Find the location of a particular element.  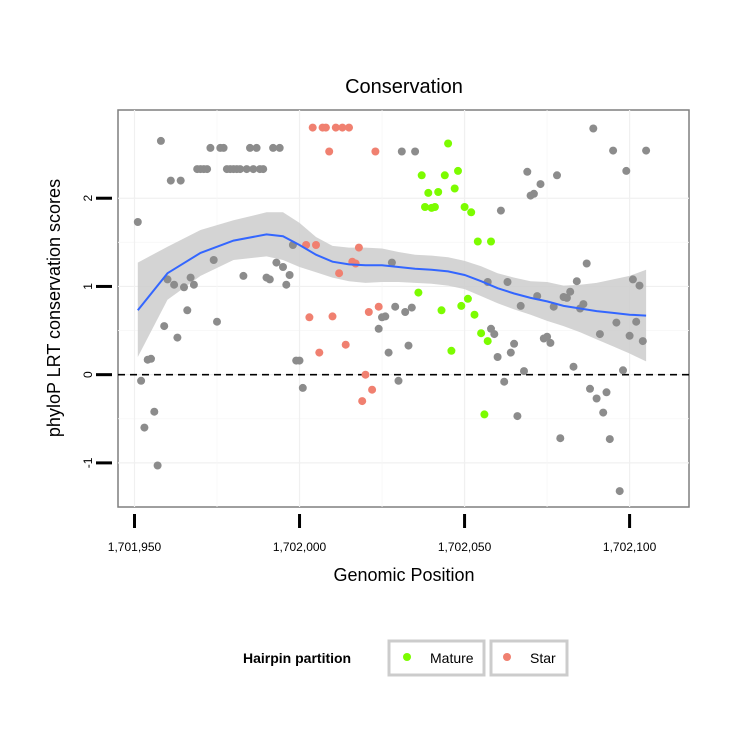

y-tick-label: 2 is located at coordinates (88, 198).